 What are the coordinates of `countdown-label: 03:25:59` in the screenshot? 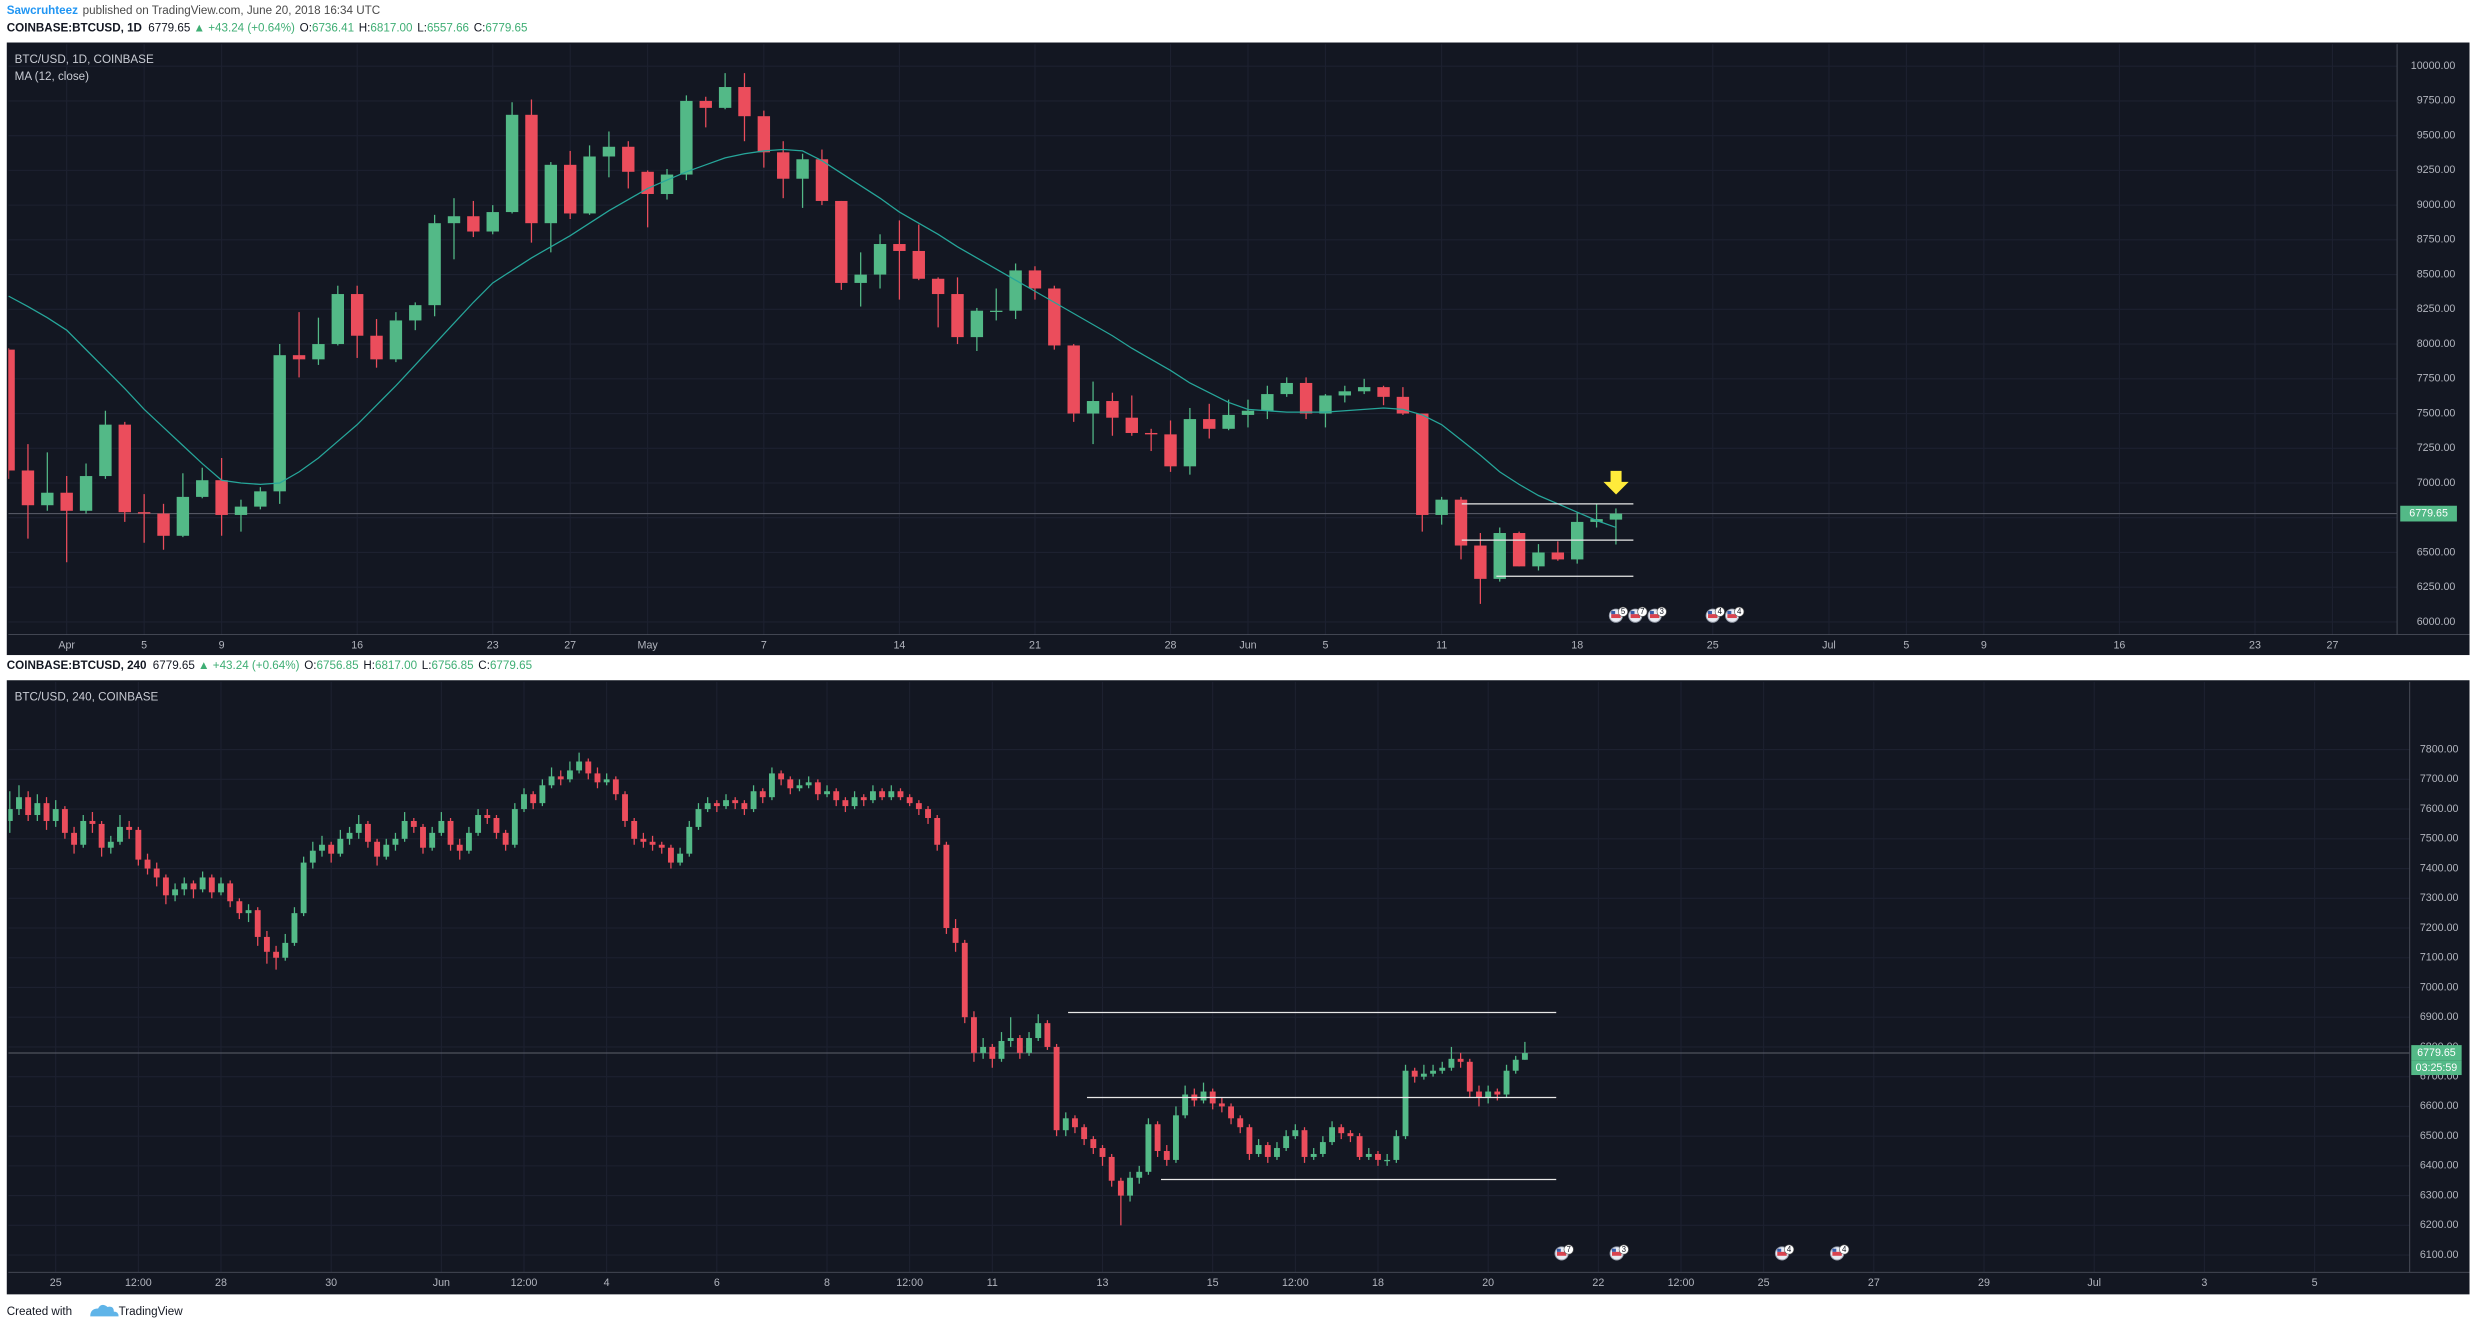 It's located at (2437, 1068).